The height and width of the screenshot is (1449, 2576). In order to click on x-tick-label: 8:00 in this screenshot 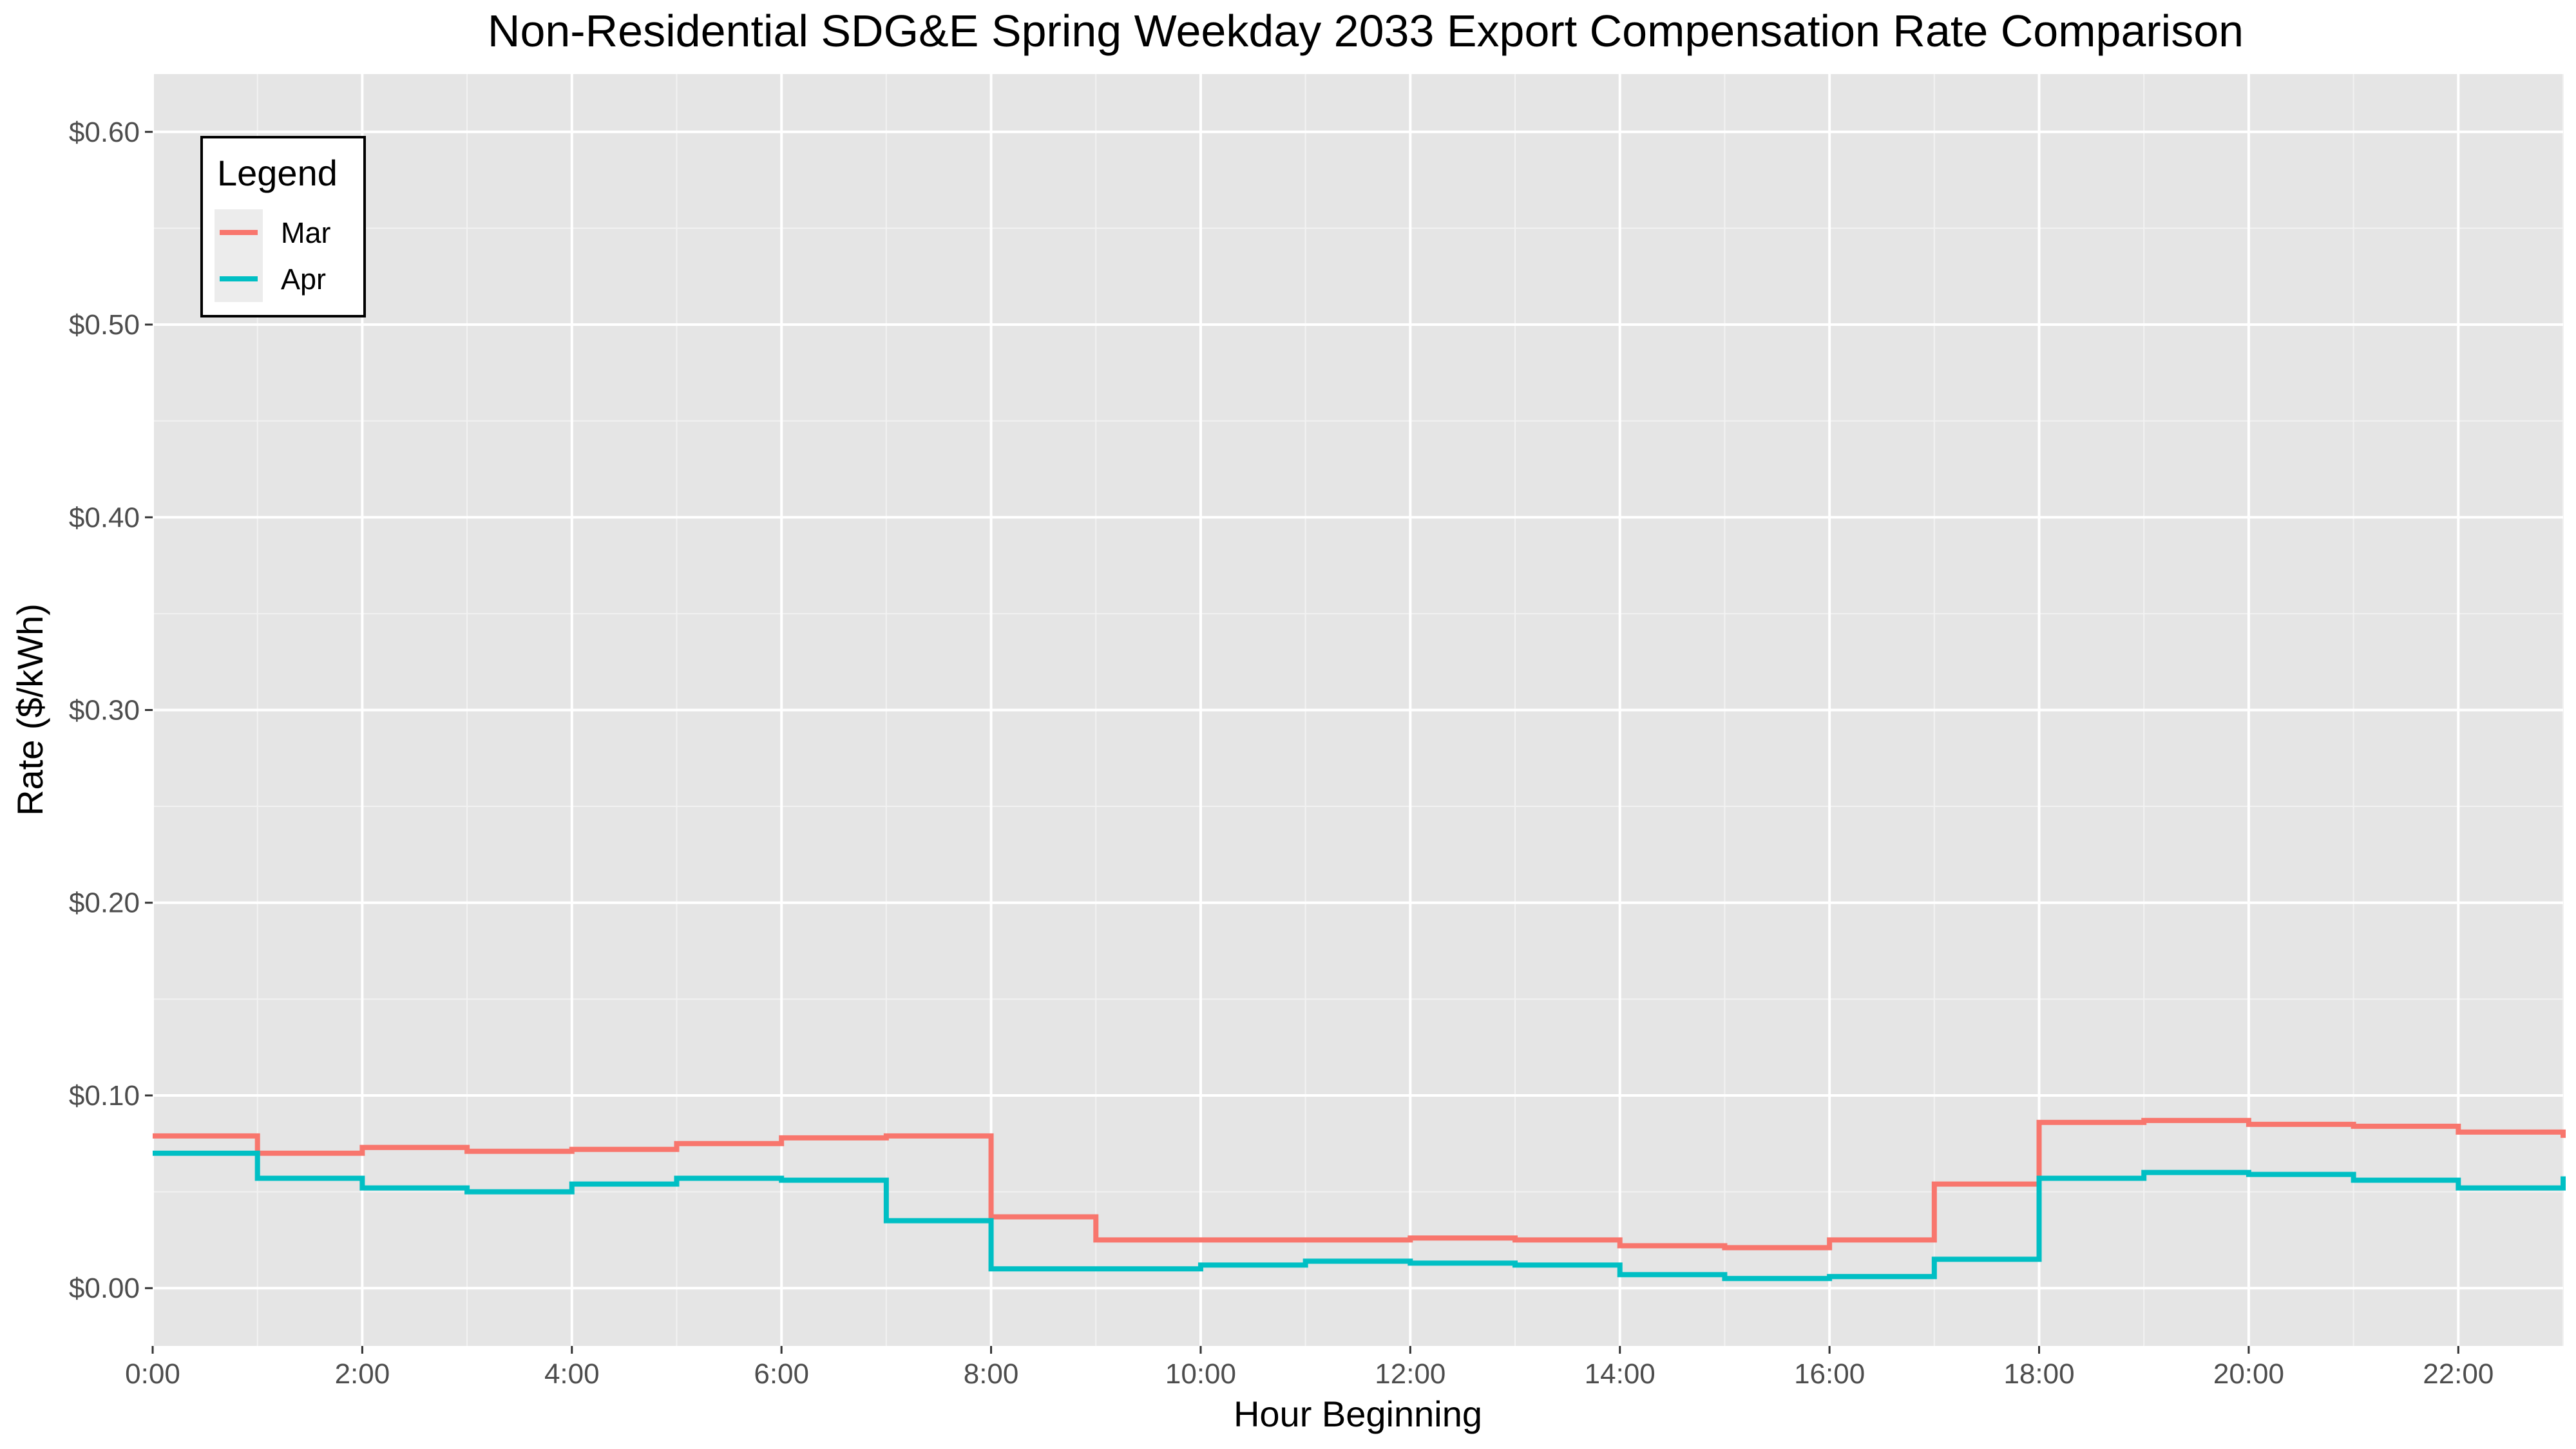, I will do `click(991, 1374)`.